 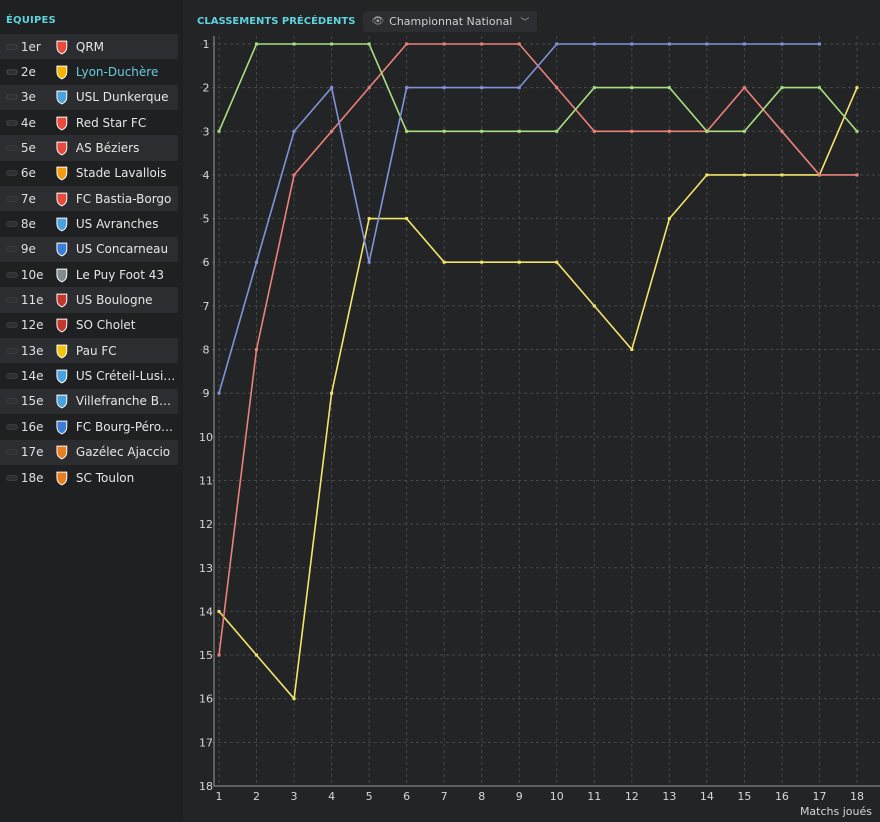 I want to click on team-row: 6e Stade Lavallois, so click(x=89, y=173).